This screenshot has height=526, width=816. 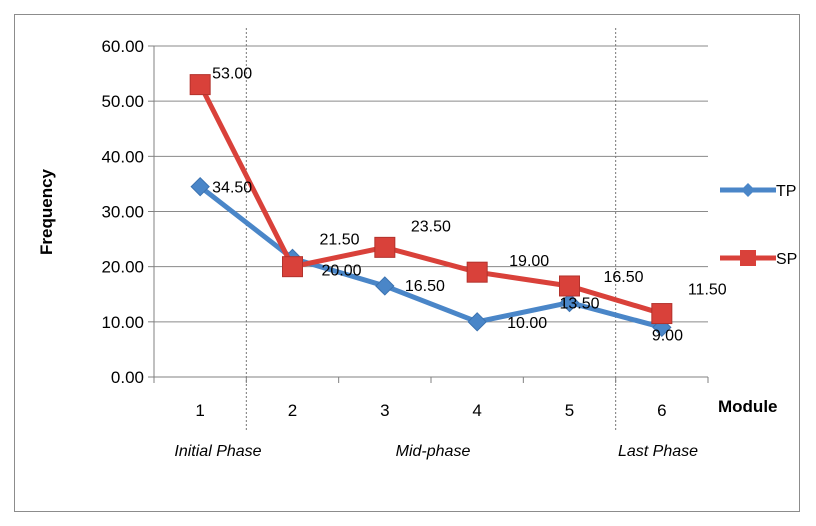 What do you see at coordinates (758, 191) in the screenshot?
I see `legend-item-tp: TP` at bounding box center [758, 191].